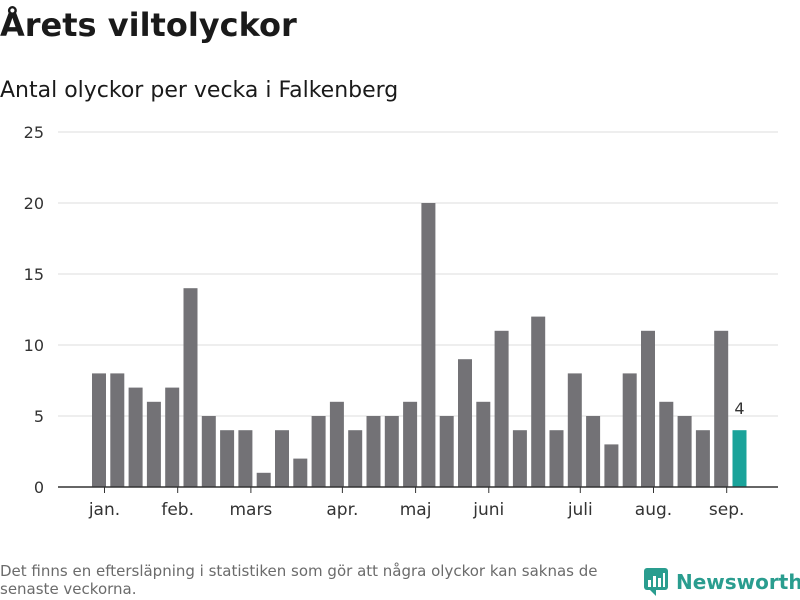 This screenshot has width=800, height=600. What do you see at coordinates (727, 510) in the screenshot?
I see `x-tick-label: sep.` at bounding box center [727, 510].